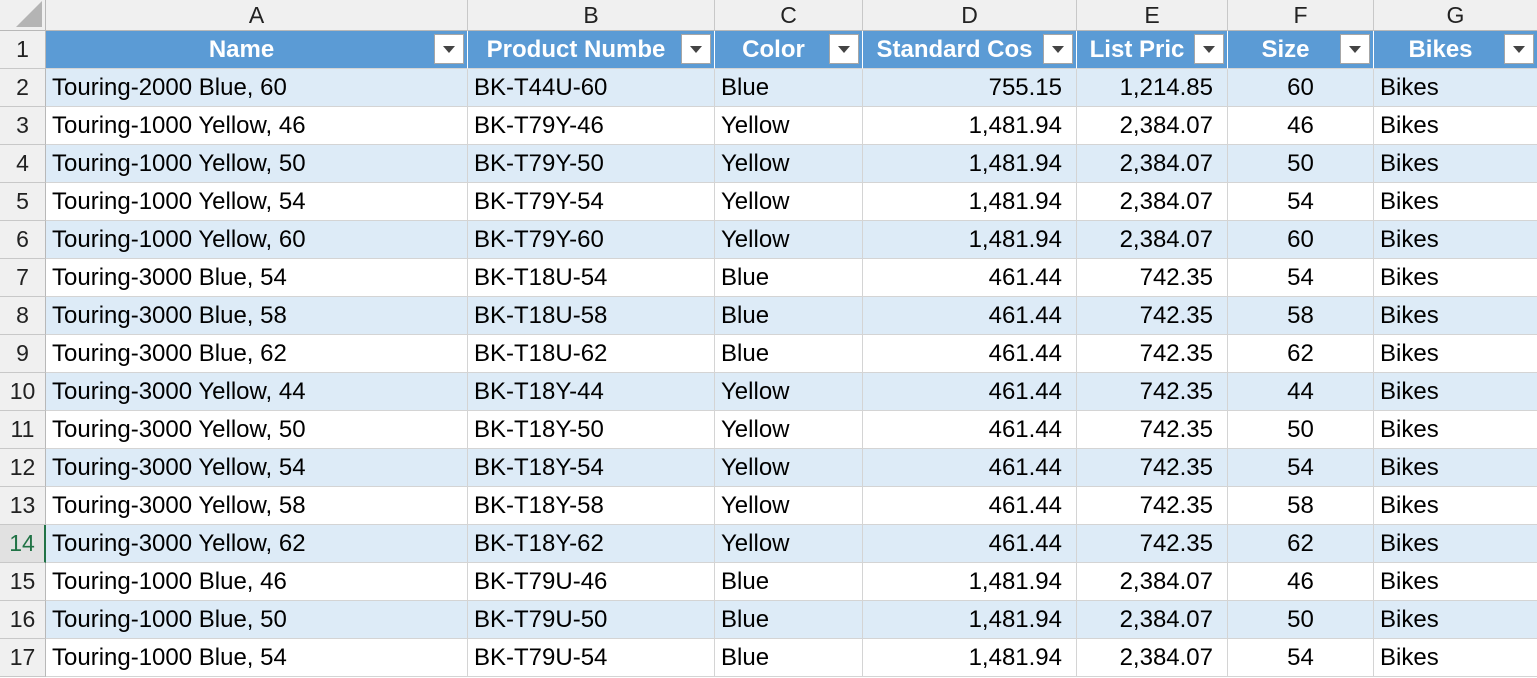 Image resolution: width=1537 pixels, height=678 pixels. I want to click on table-cell: BK-T44U-60, so click(591, 88).